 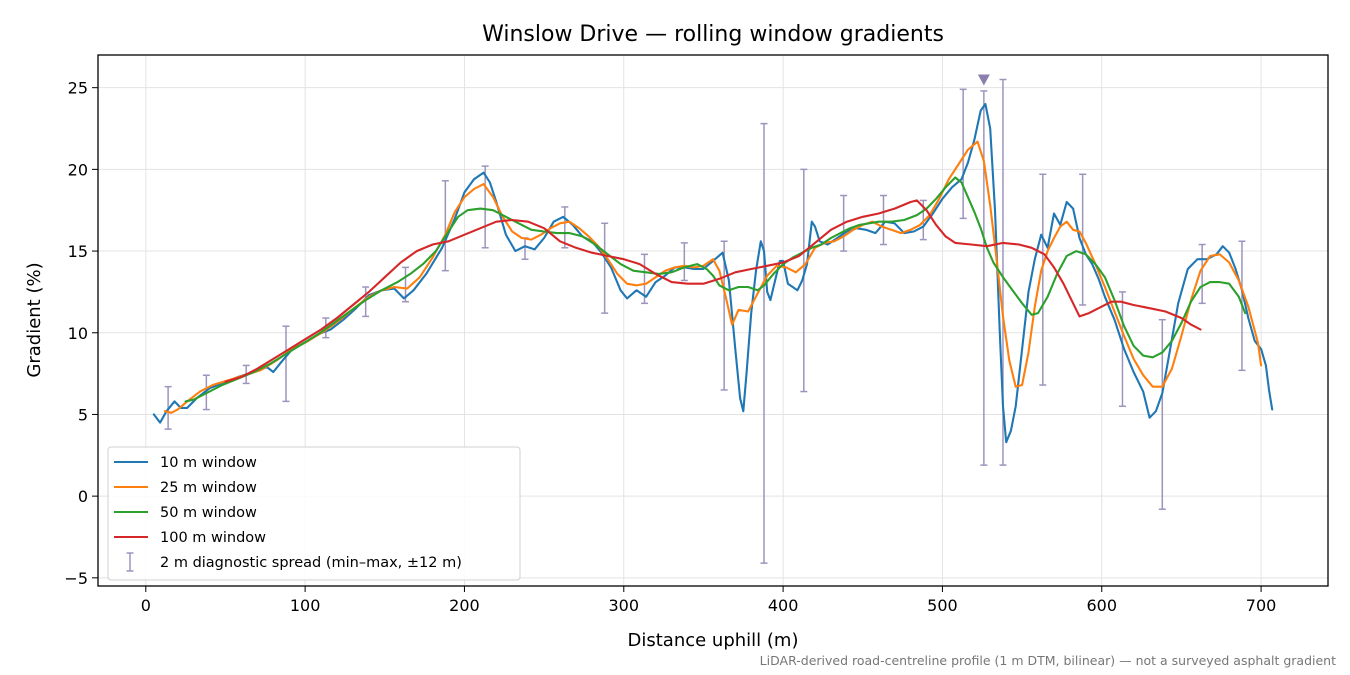 What do you see at coordinates (783, 605) in the screenshot?
I see `x-tick-label: 400` at bounding box center [783, 605].